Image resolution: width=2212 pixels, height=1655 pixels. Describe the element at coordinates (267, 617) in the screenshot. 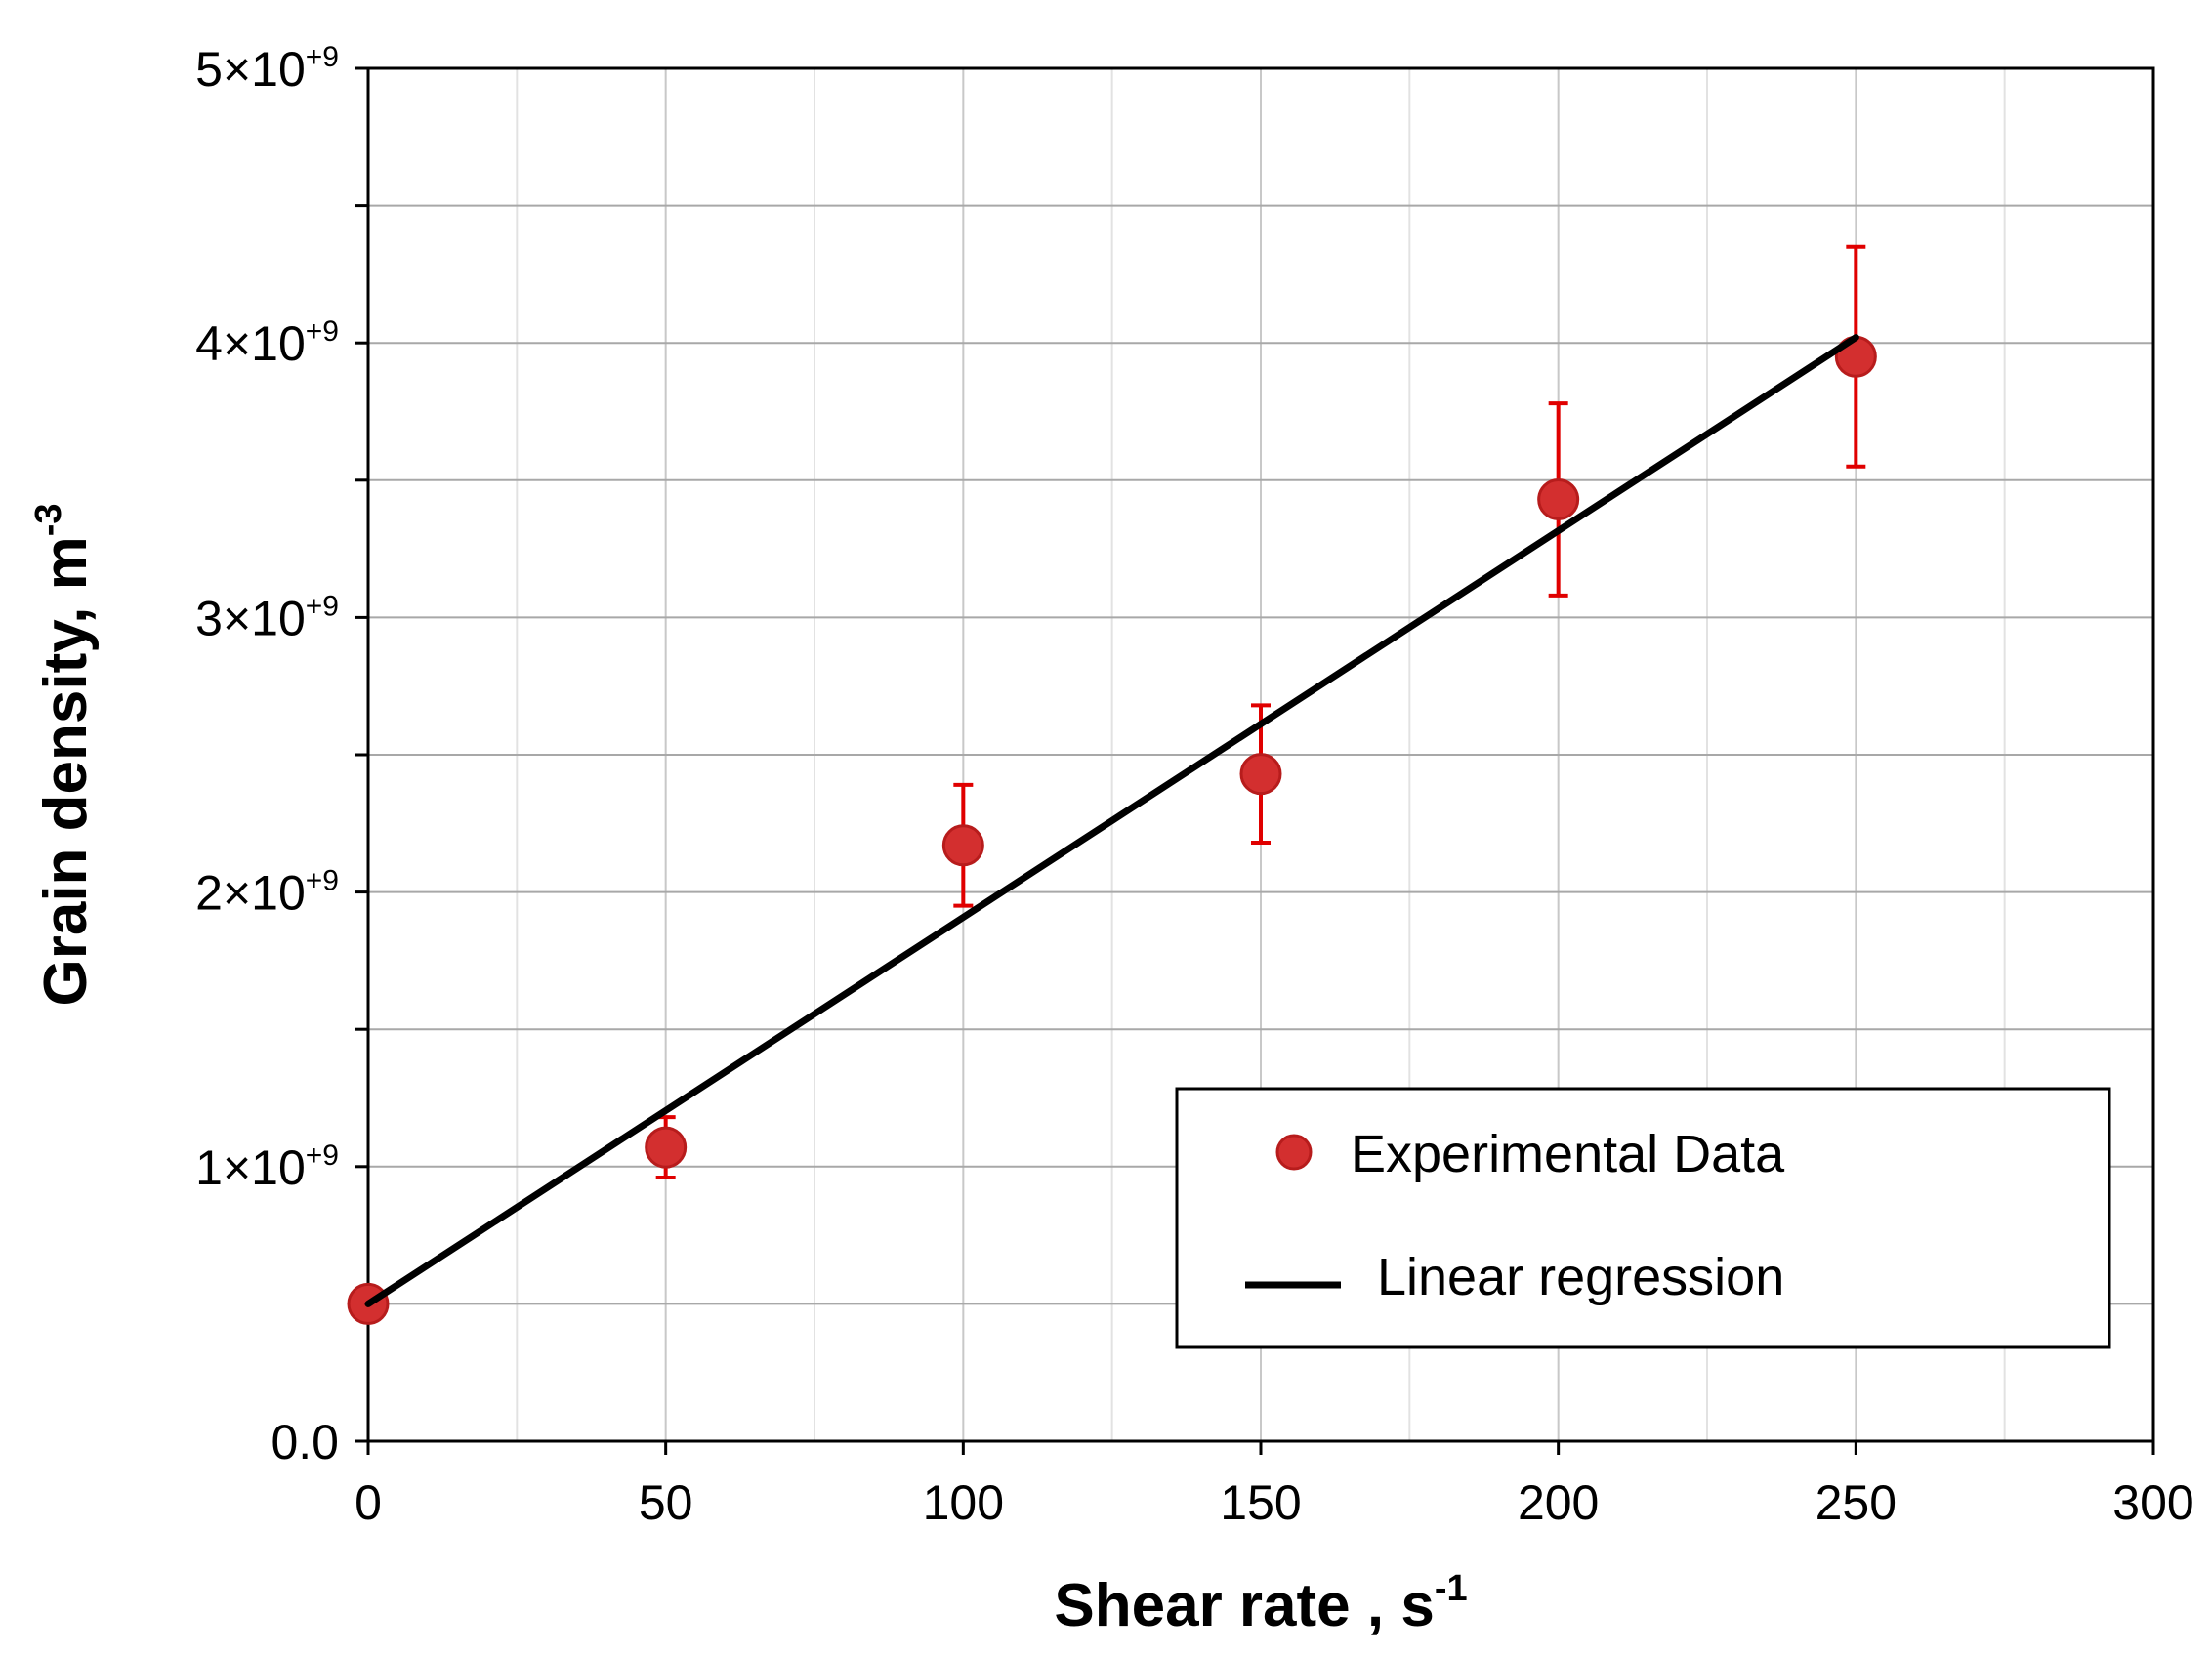

I see `y-tick-label: 3×10+9` at that location.